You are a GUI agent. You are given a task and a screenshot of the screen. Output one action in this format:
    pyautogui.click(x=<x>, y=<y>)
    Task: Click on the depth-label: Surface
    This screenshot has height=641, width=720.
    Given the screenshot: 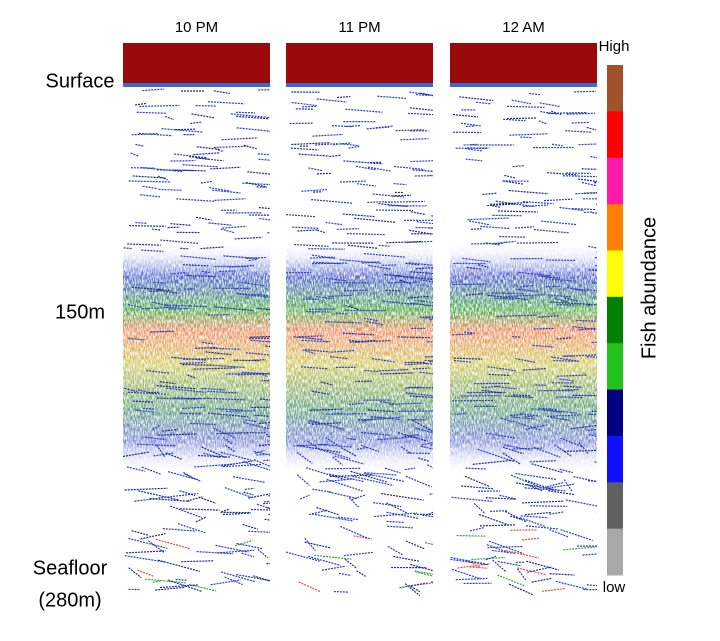 What is the action you would take?
    pyautogui.click(x=80, y=81)
    